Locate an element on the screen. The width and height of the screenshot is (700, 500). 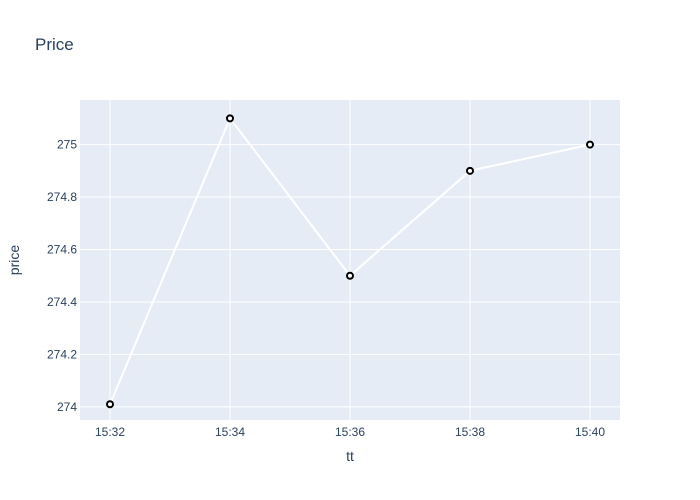
x-tick-label: 15:38 is located at coordinates (470, 432).